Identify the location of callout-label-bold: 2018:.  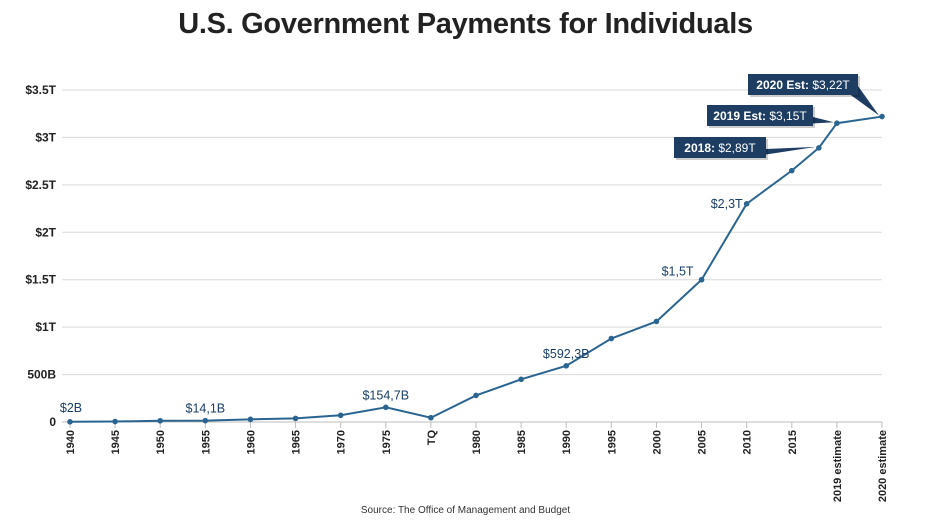
(701, 148).